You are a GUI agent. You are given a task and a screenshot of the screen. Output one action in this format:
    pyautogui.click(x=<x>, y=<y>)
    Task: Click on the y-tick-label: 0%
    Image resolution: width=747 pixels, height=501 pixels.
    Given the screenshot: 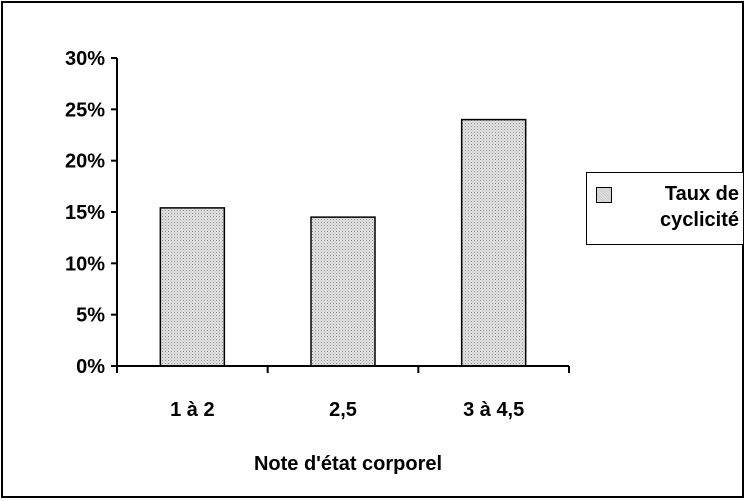 What is the action you would take?
    pyautogui.click(x=90, y=367)
    